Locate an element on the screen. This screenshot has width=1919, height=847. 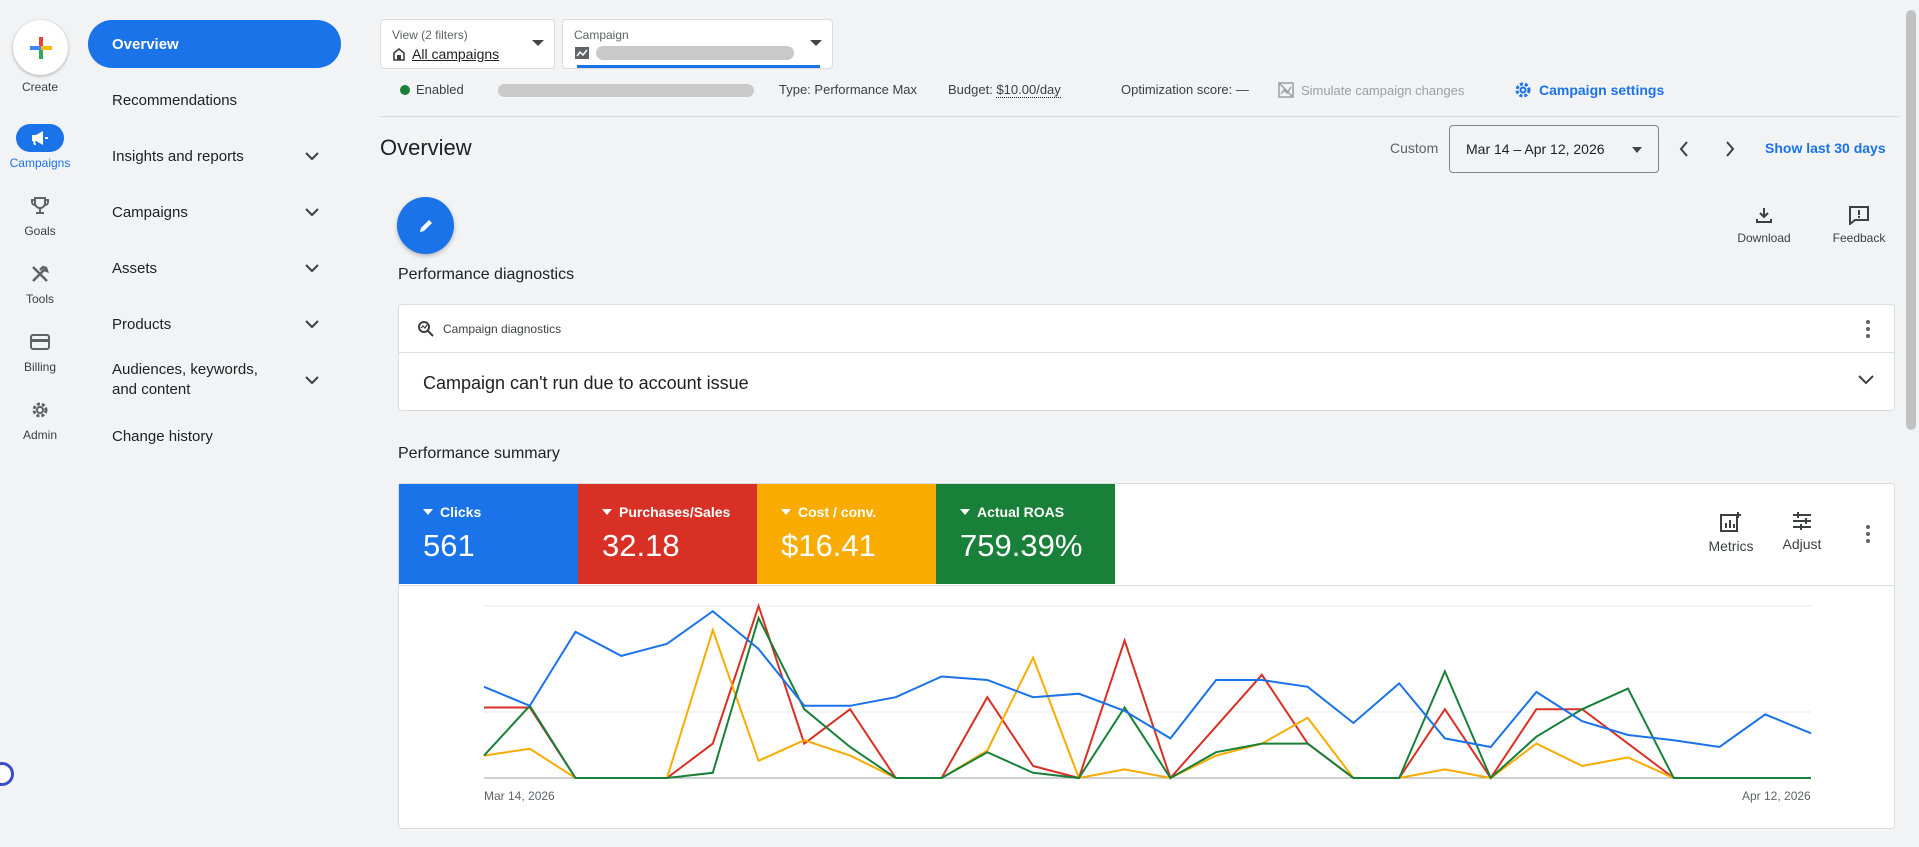
feedback-button: Feedback is located at coordinates (1859, 225).